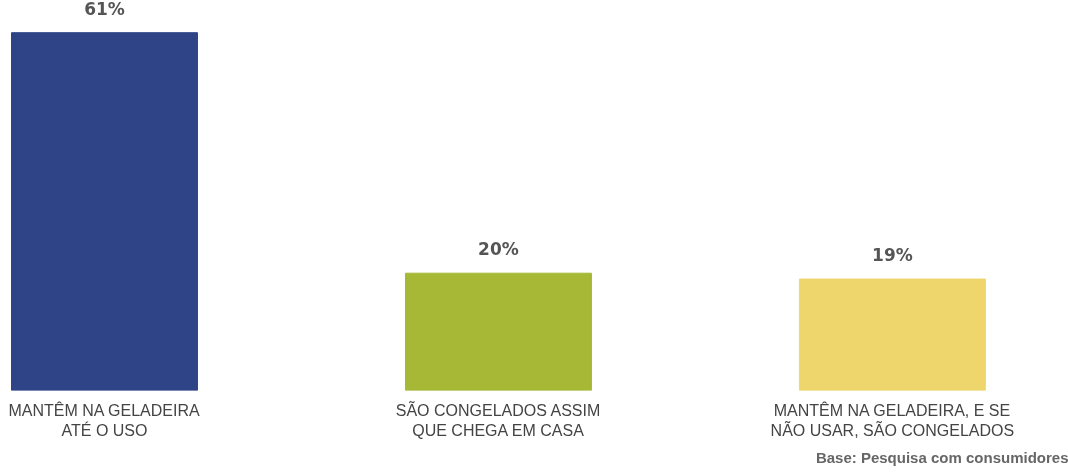 This screenshot has width=1068, height=476. What do you see at coordinates (498, 419) in the screenshot?
I see `x-tick-label: SÃO CONGELADOS ASSIM QUE CHEGA EM CASA` at bounding box center [498, 419].